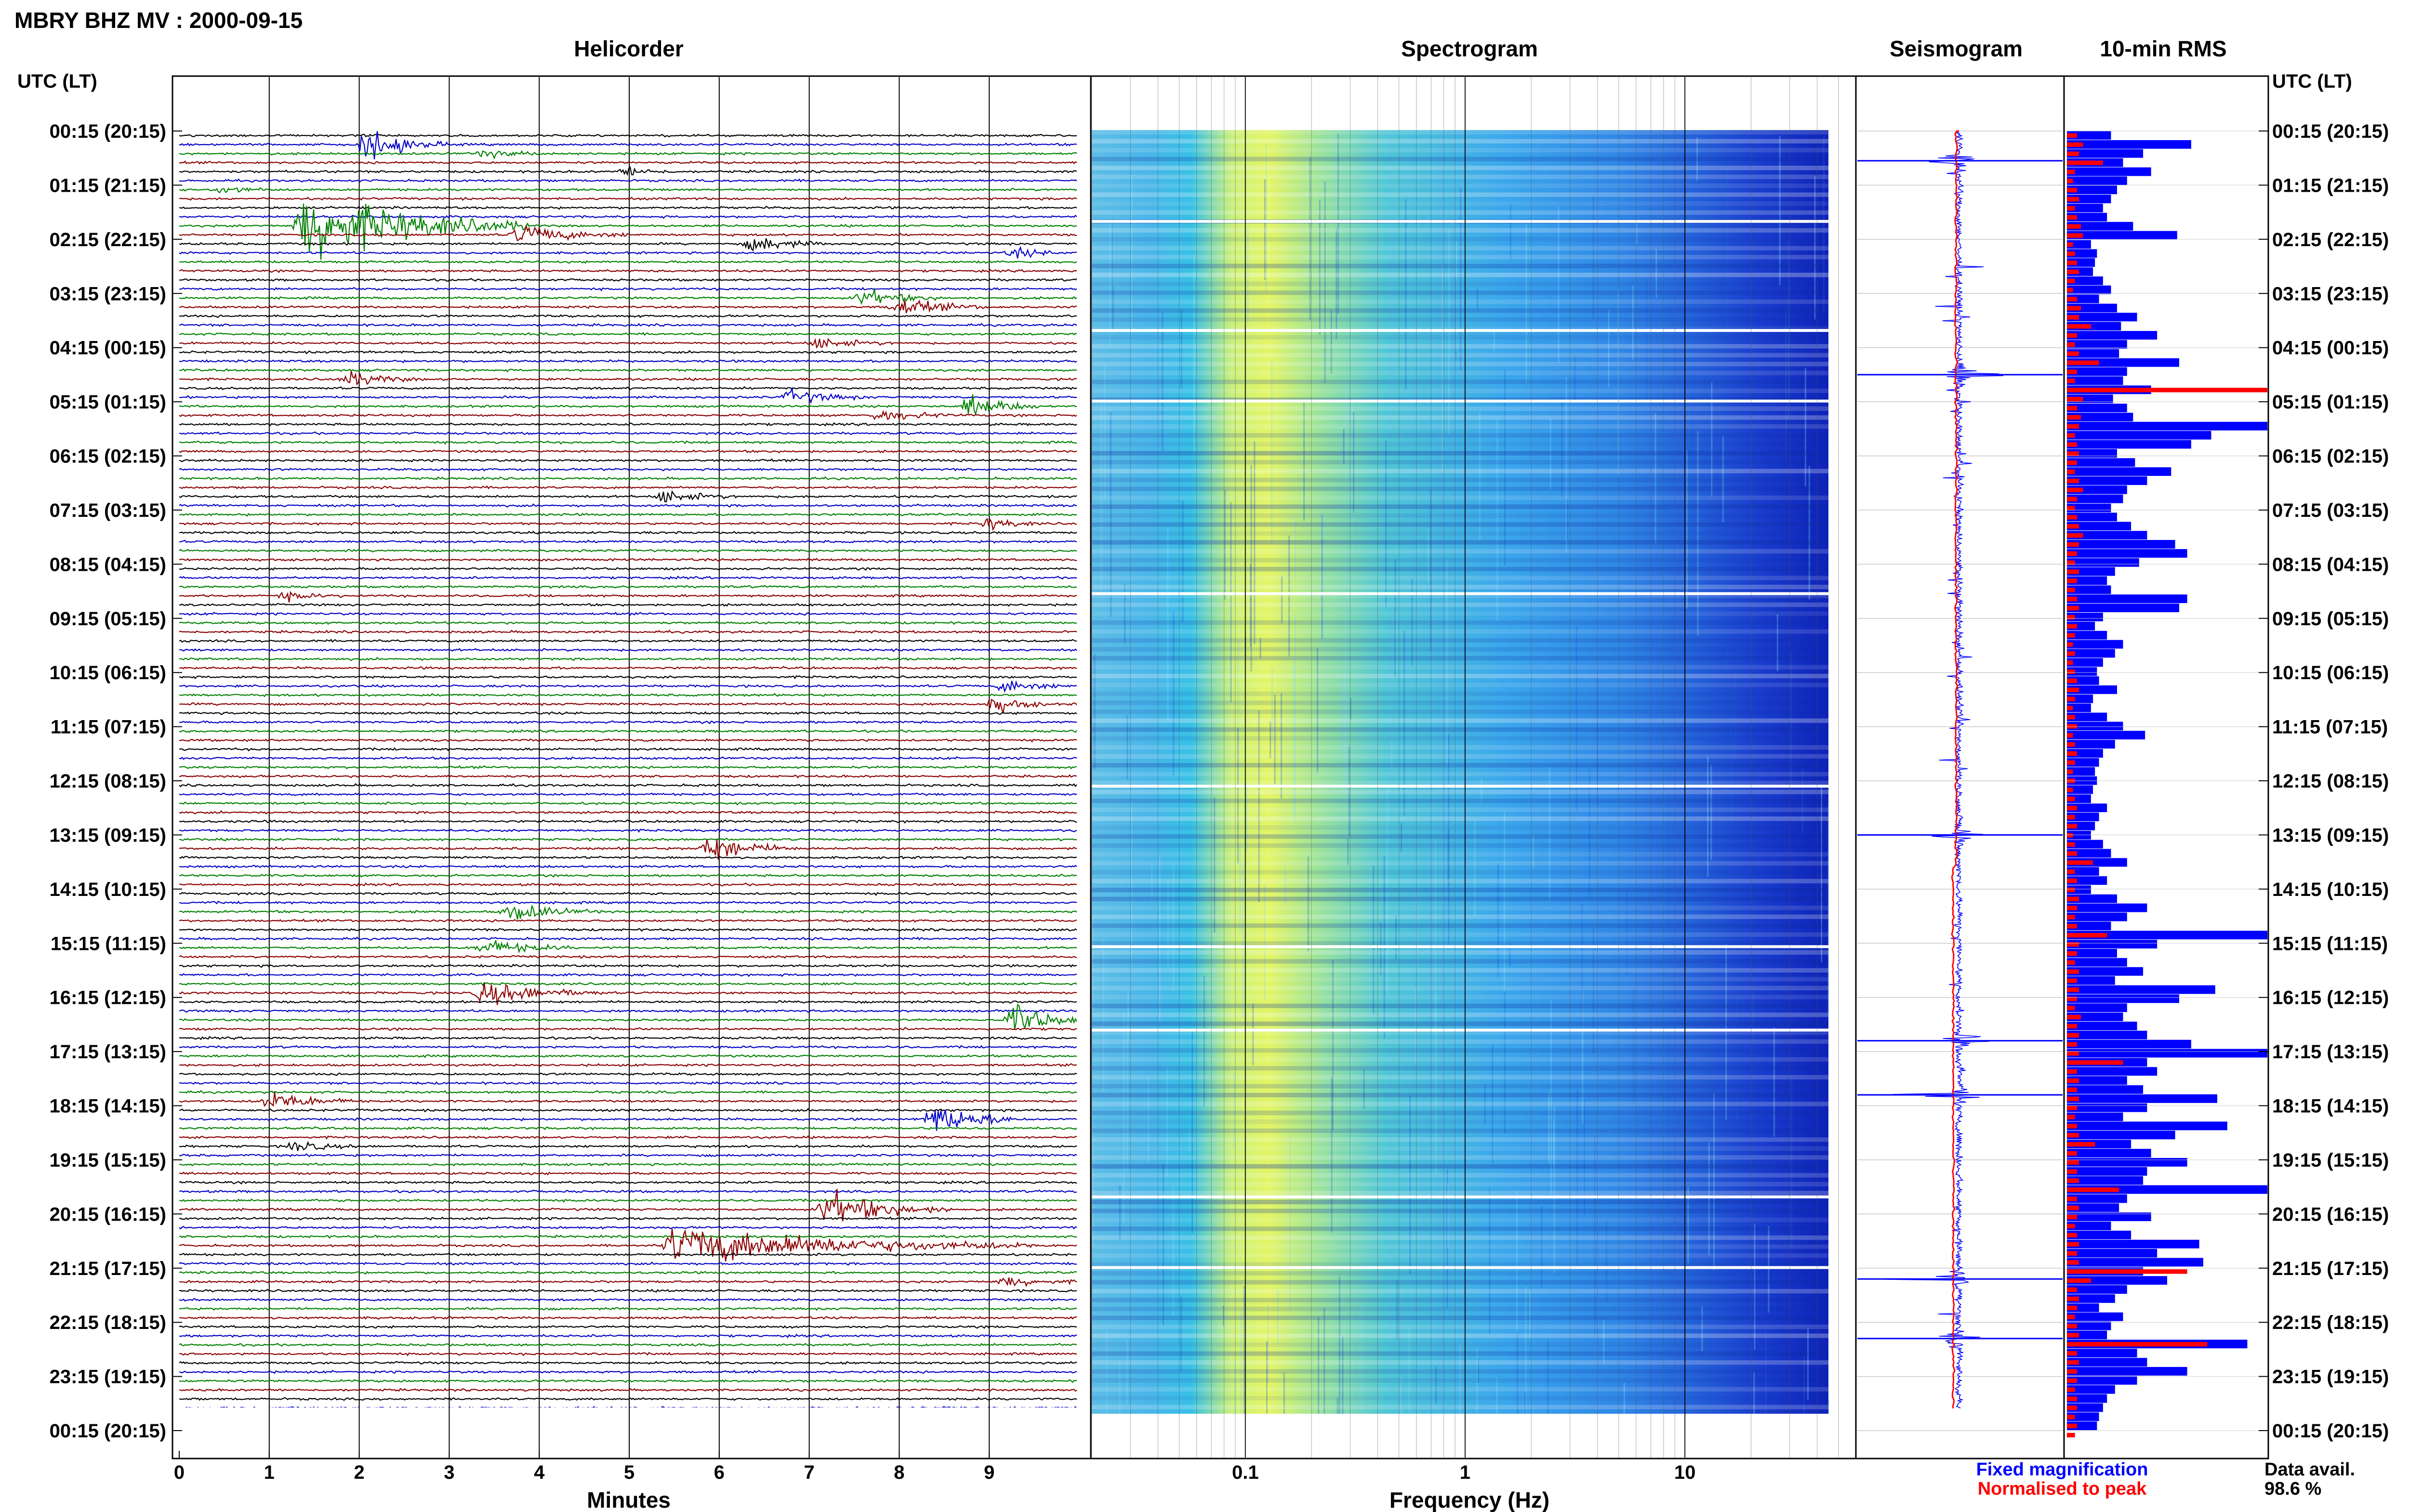 The image size is (2409, 1512). I want to click on time-tick-label-right: 05:15 (01:15), so click(2330, 402).